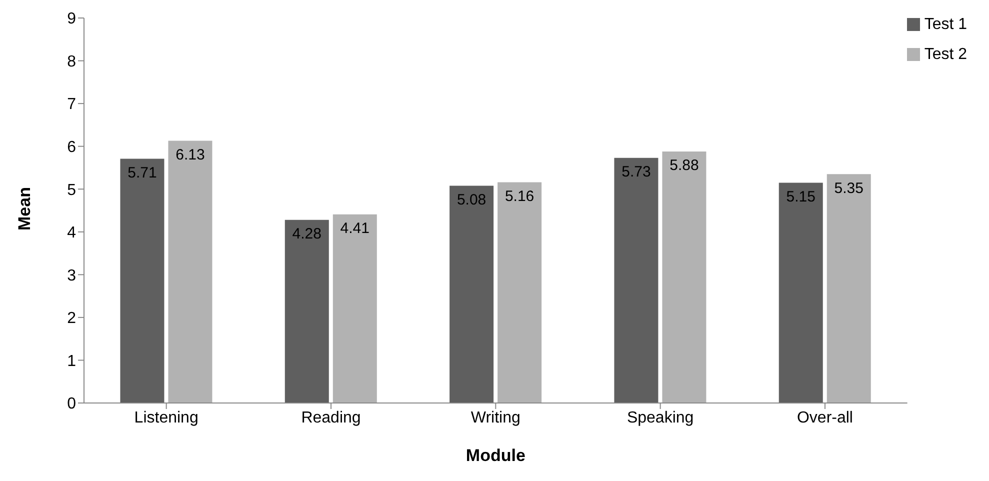  Describe the element at coordinates (71, 404) in the screenshot. I see `y-tick-label: 0` at that location.